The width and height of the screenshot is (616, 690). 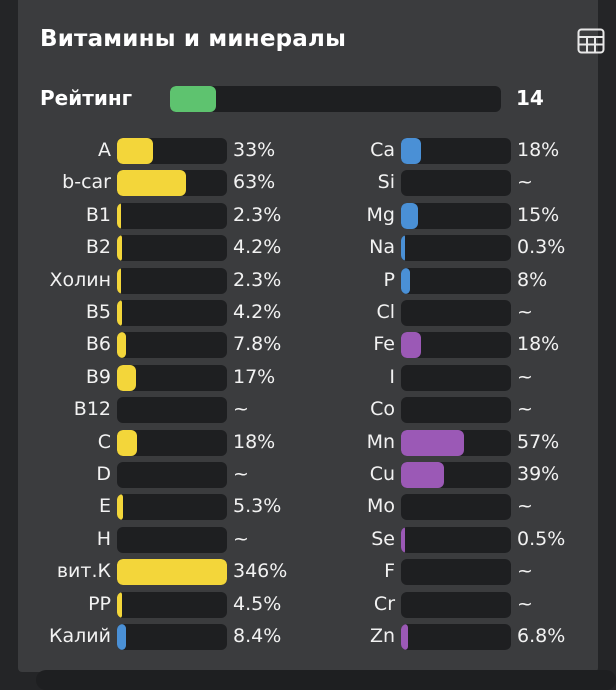 What do you see at coordinates (257, 312) in the screenshot?
I see `vitamins-value: 4.2%` at bounding box center [257, 312].